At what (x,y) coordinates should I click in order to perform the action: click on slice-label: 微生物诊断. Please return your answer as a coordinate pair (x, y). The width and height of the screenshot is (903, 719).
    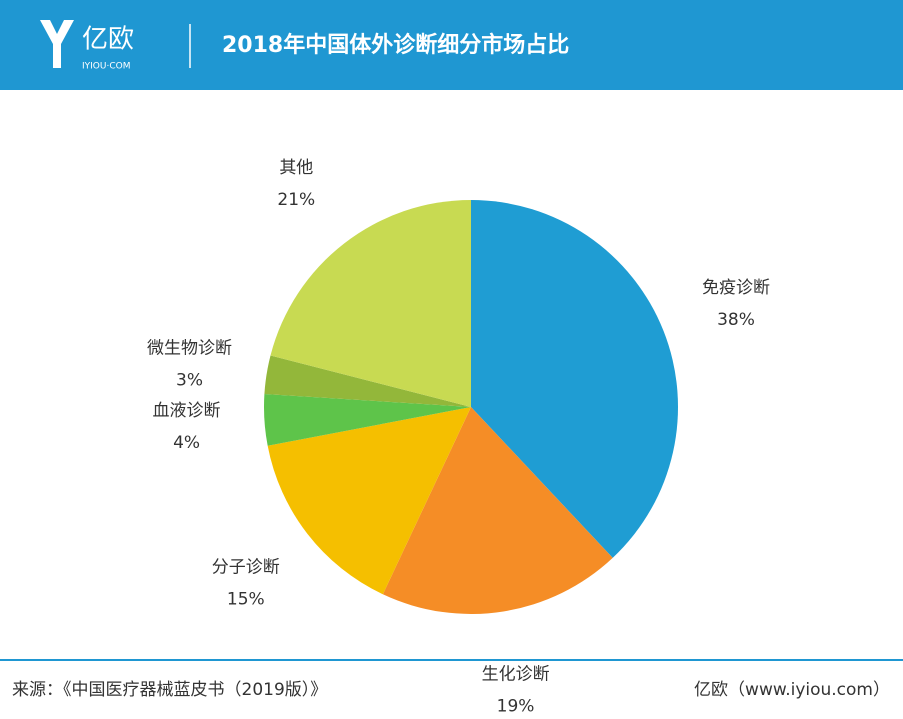
    Looking at the image, I should click on (189, 348).